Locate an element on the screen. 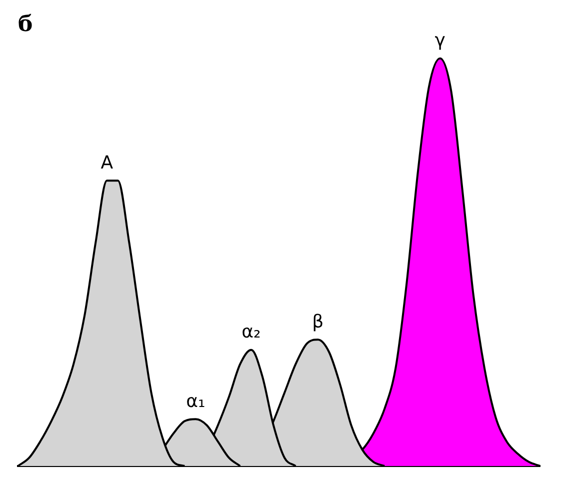  series-label: A is located at coordinates (107, 163).